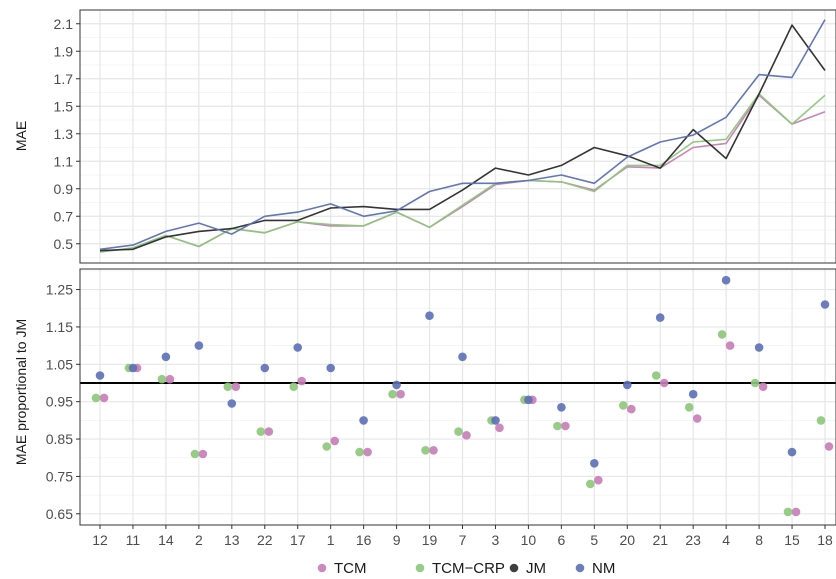 This screenshot has height=579, width=836. Describe the element at coordinates (350, 568) in the screenshot. I see `legend-label: TCM` at that location.